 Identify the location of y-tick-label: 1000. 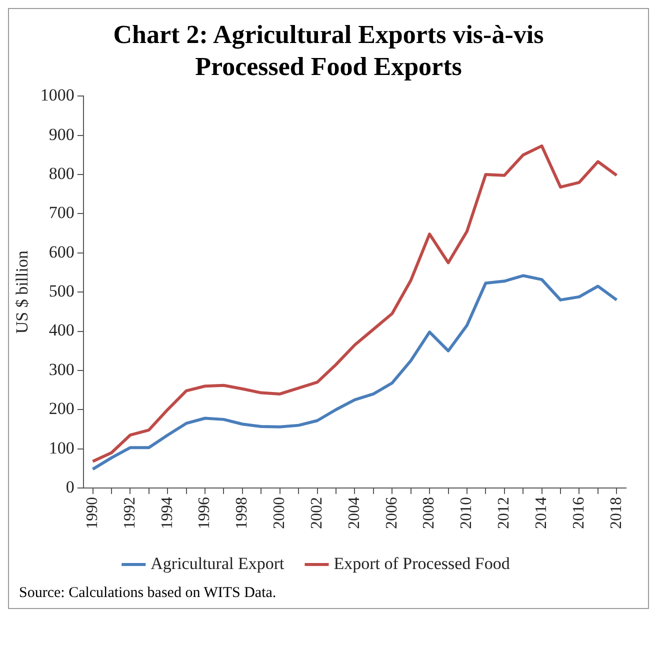
(57, 95).